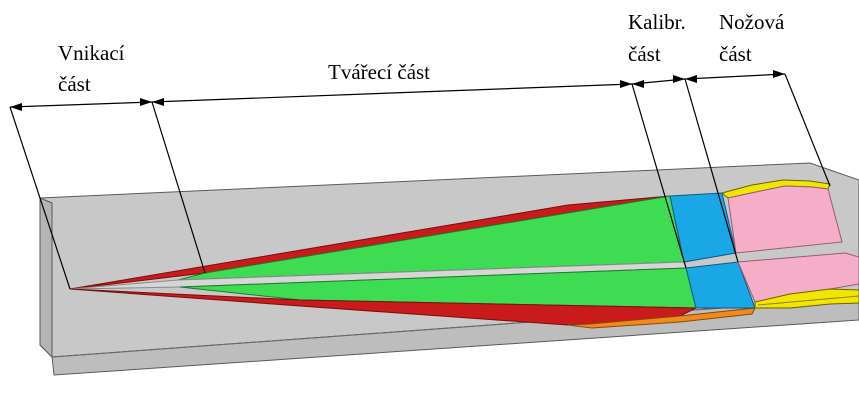  I want to click on knife-section, so click(789, 244).